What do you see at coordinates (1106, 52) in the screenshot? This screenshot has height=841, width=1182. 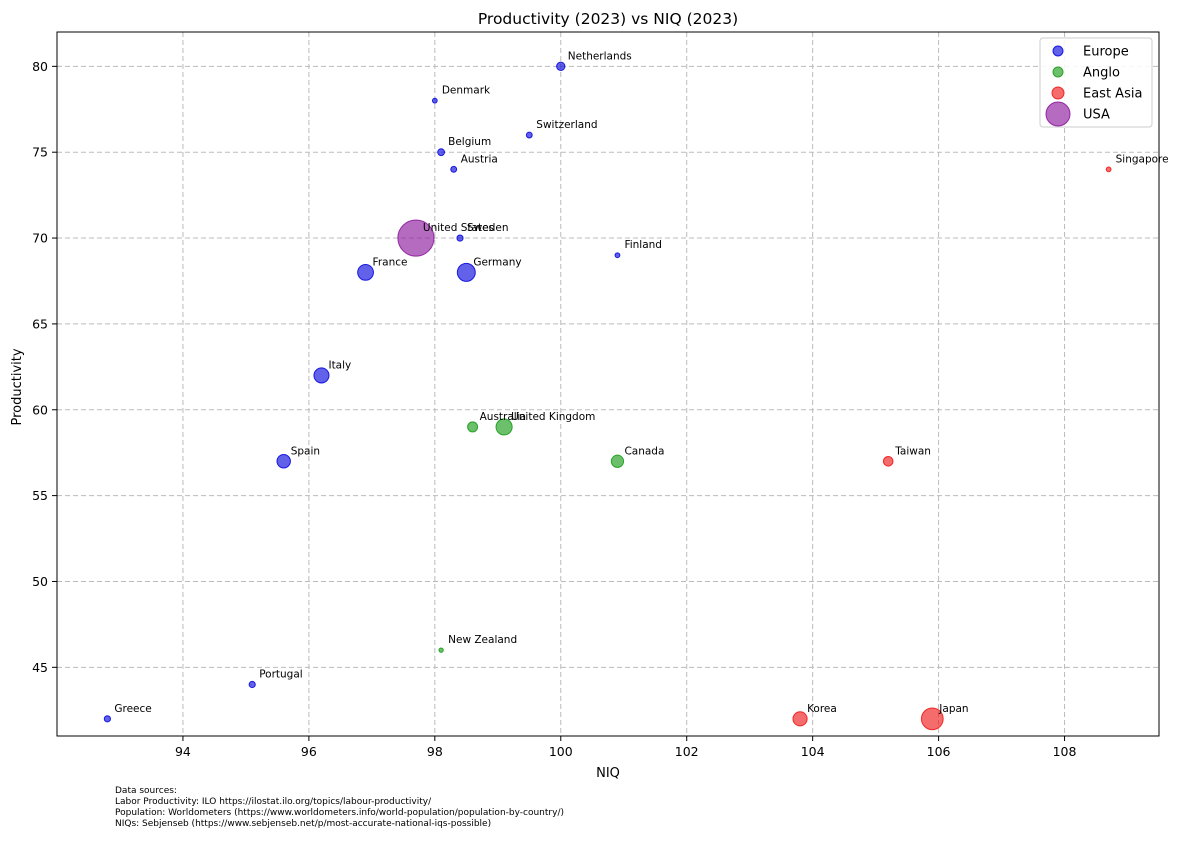 I see `legend-label: Europe` at bounding box center [1106, 52].